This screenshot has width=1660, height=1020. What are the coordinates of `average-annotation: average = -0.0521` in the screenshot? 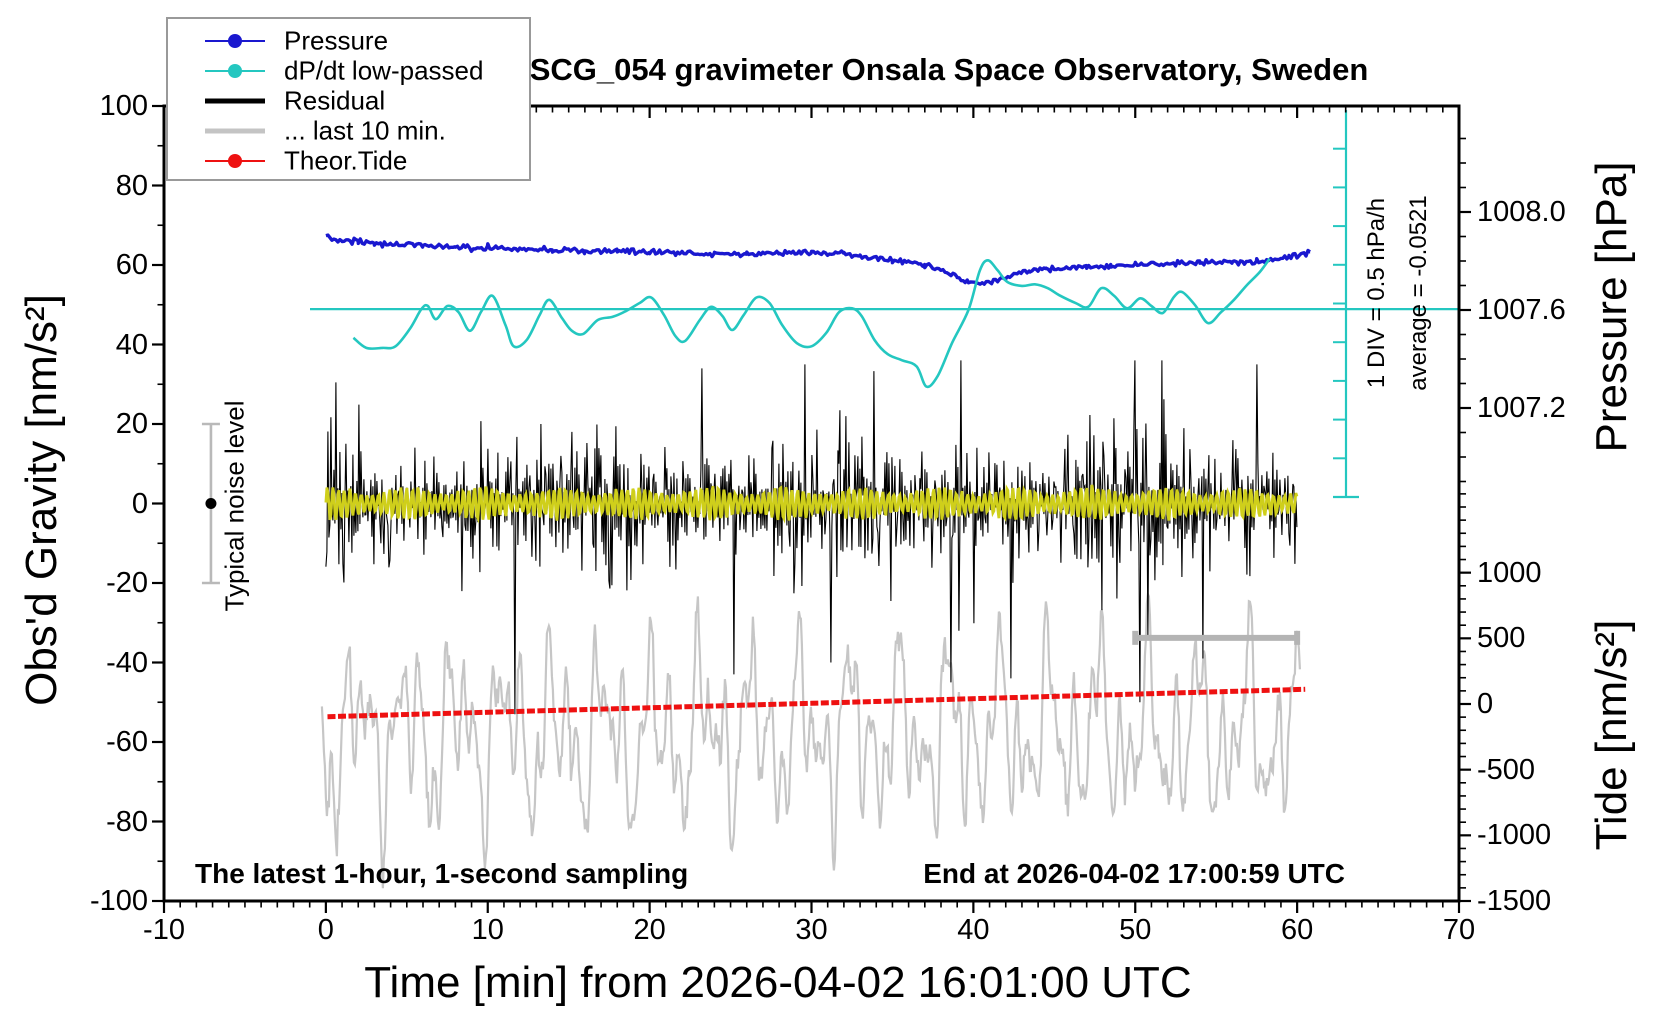 It's located at (1418, 293).